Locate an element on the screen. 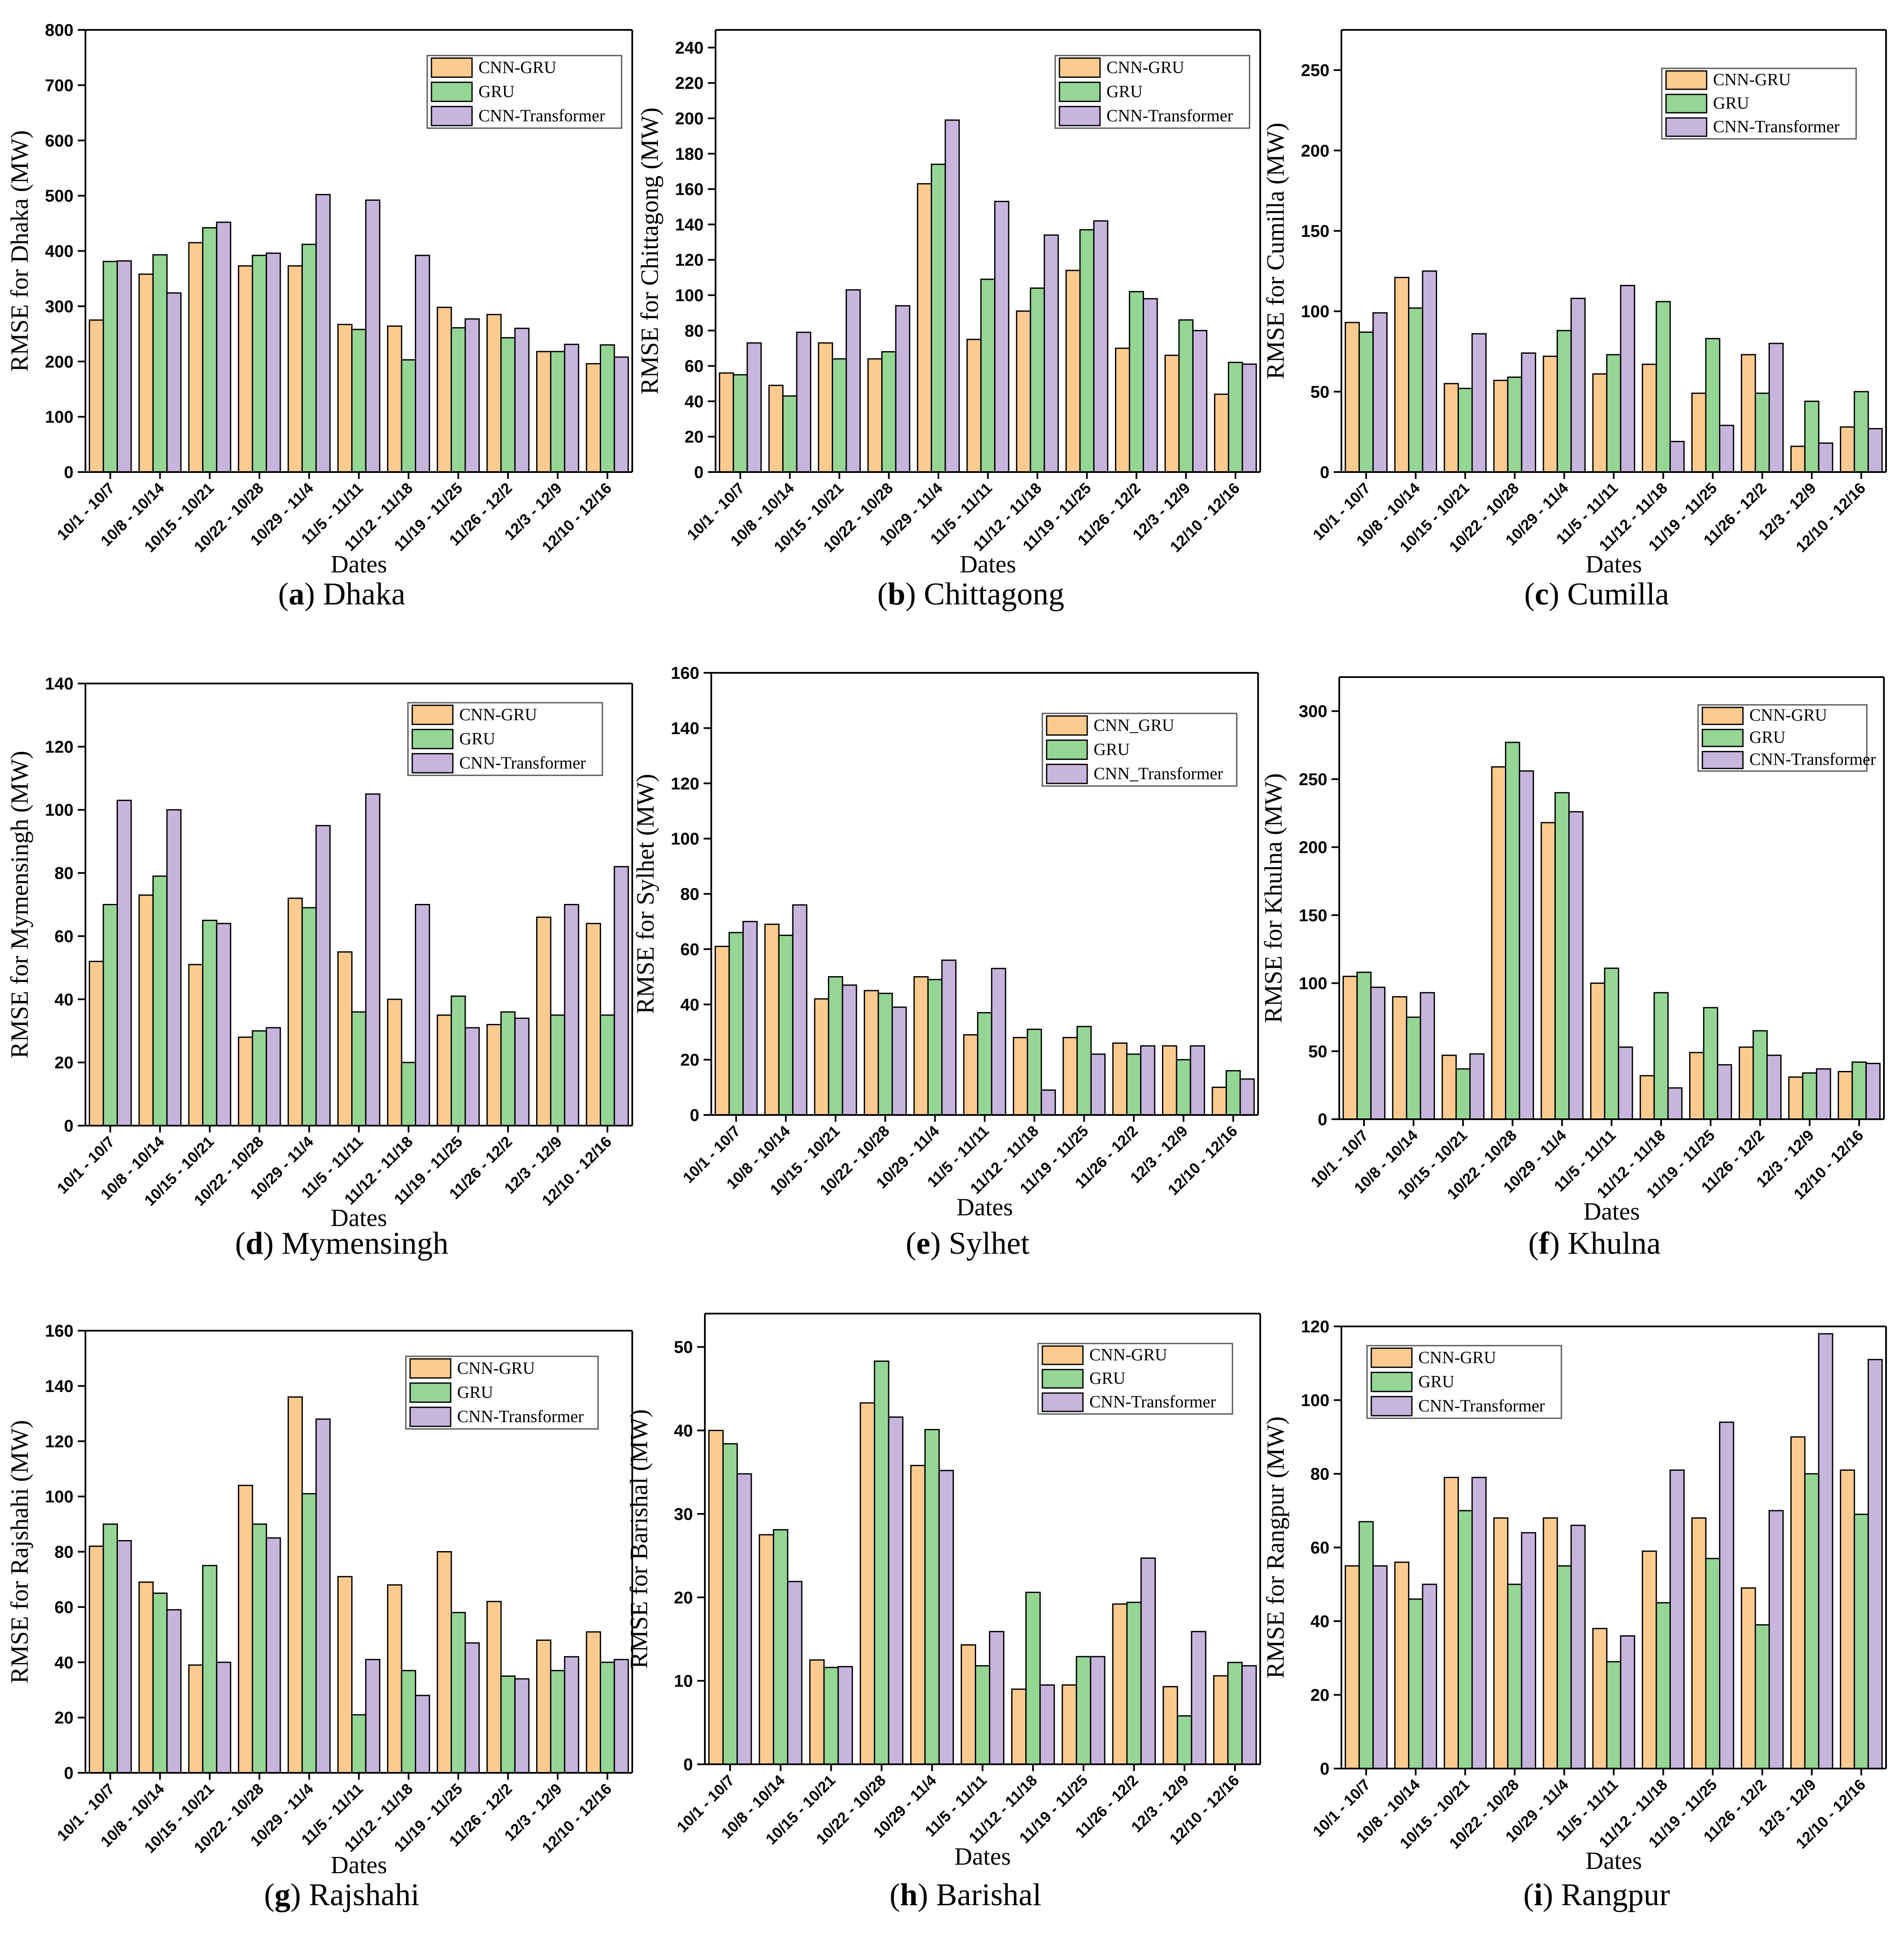  ytick-label-c-0: 0 is located at coordinates (1324, 472).